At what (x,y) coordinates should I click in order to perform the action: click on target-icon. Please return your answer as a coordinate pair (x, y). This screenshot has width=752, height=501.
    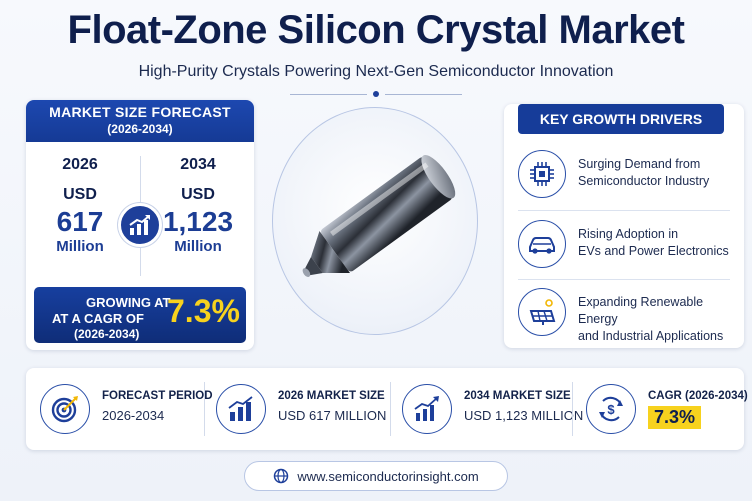
    Looking at the image, I should click on (65, 409).